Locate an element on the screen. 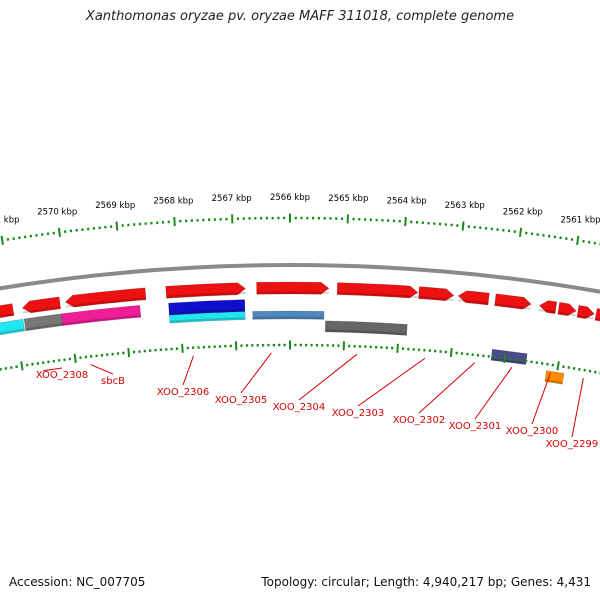  gene-label: XOO_2305 is located at coordinates (241, 400).